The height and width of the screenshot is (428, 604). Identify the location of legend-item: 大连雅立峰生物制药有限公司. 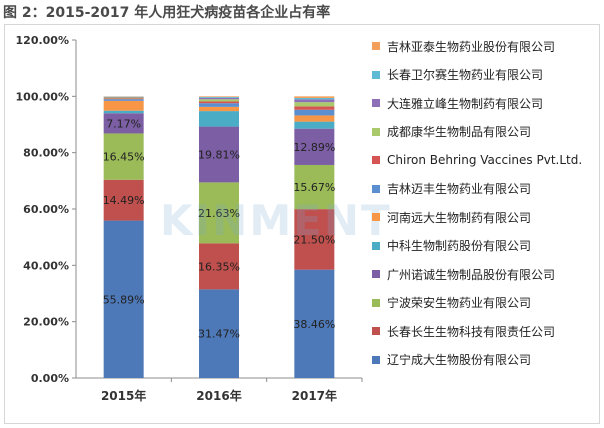
(457, 103).